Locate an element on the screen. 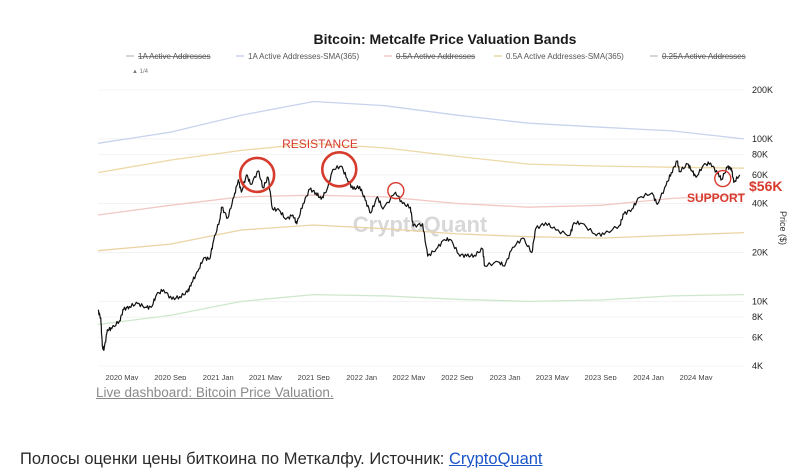 The width and height of the screenshot is (796, 476). x-tick-label-11: 2023 Sep is located at coordinates (601, 376).